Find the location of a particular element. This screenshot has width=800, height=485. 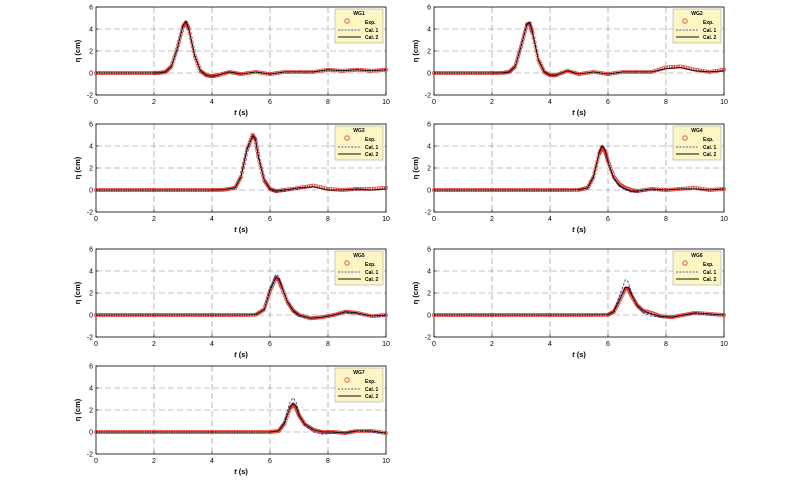

legend-title: WG1 is located at coordinates (359, 14).